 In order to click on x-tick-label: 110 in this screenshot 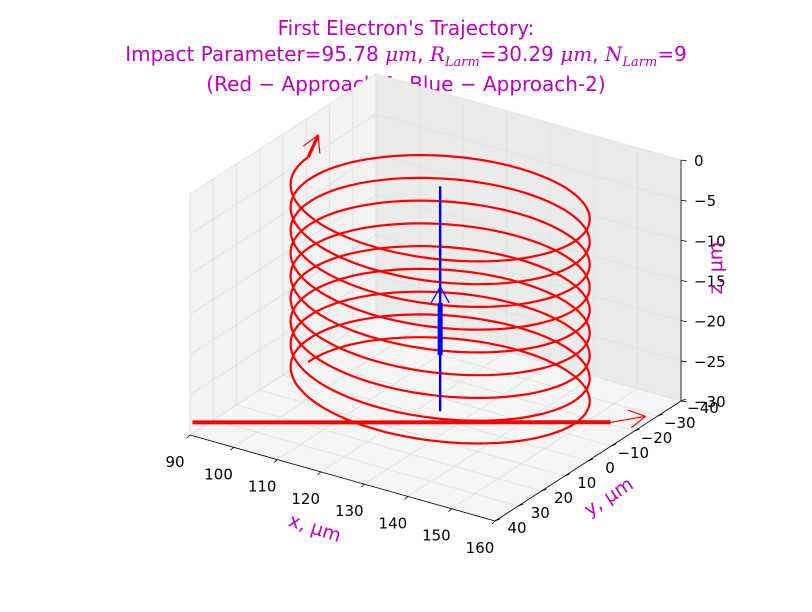, I will do `click(262, 487)`.